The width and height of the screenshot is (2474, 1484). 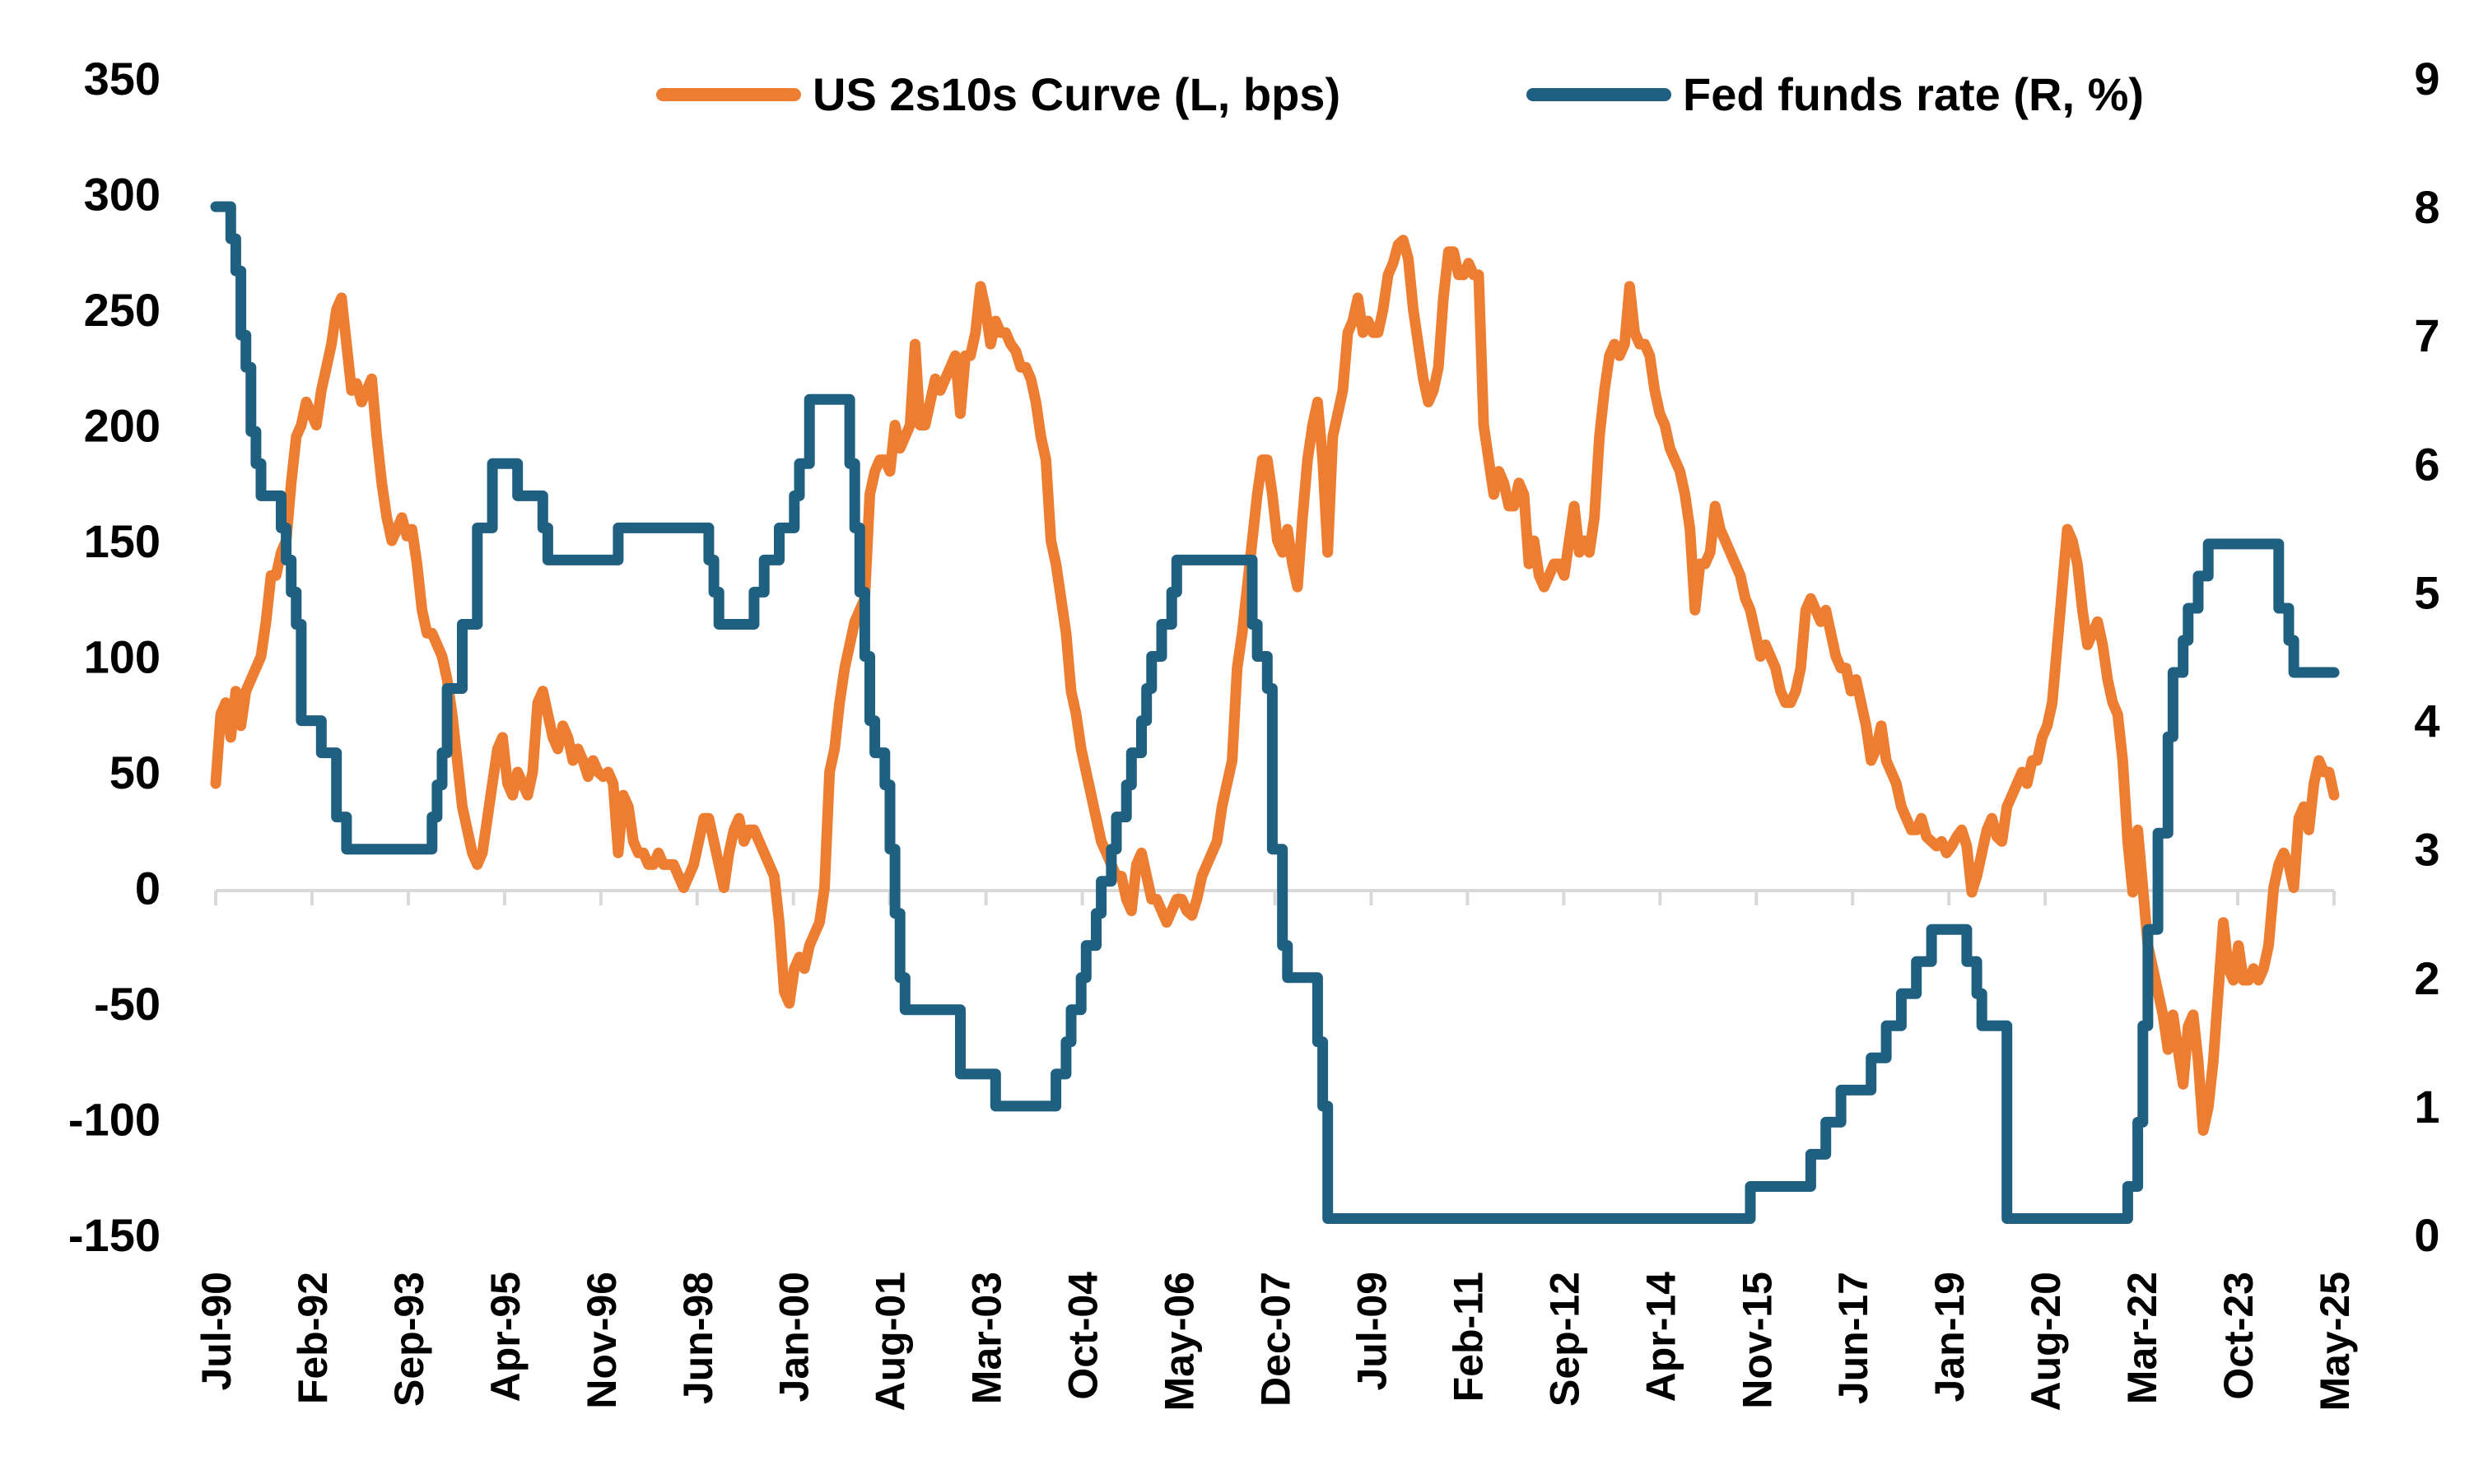 What do you see at coordinates (1083, 1336) in the screenshot?
I see `x-tick-label: Oct-04` at bounding box center [1083, 1336].